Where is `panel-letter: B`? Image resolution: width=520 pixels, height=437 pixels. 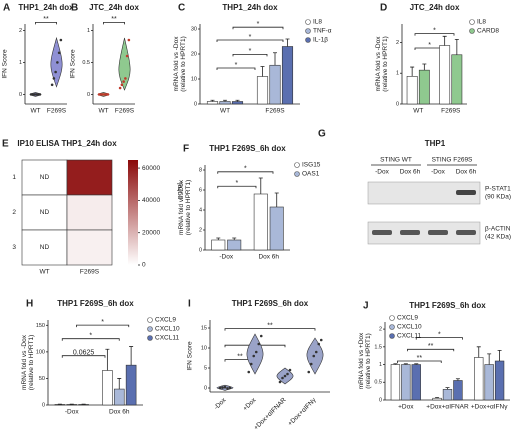 panel-letter: B is located at coordinates (74, 8).